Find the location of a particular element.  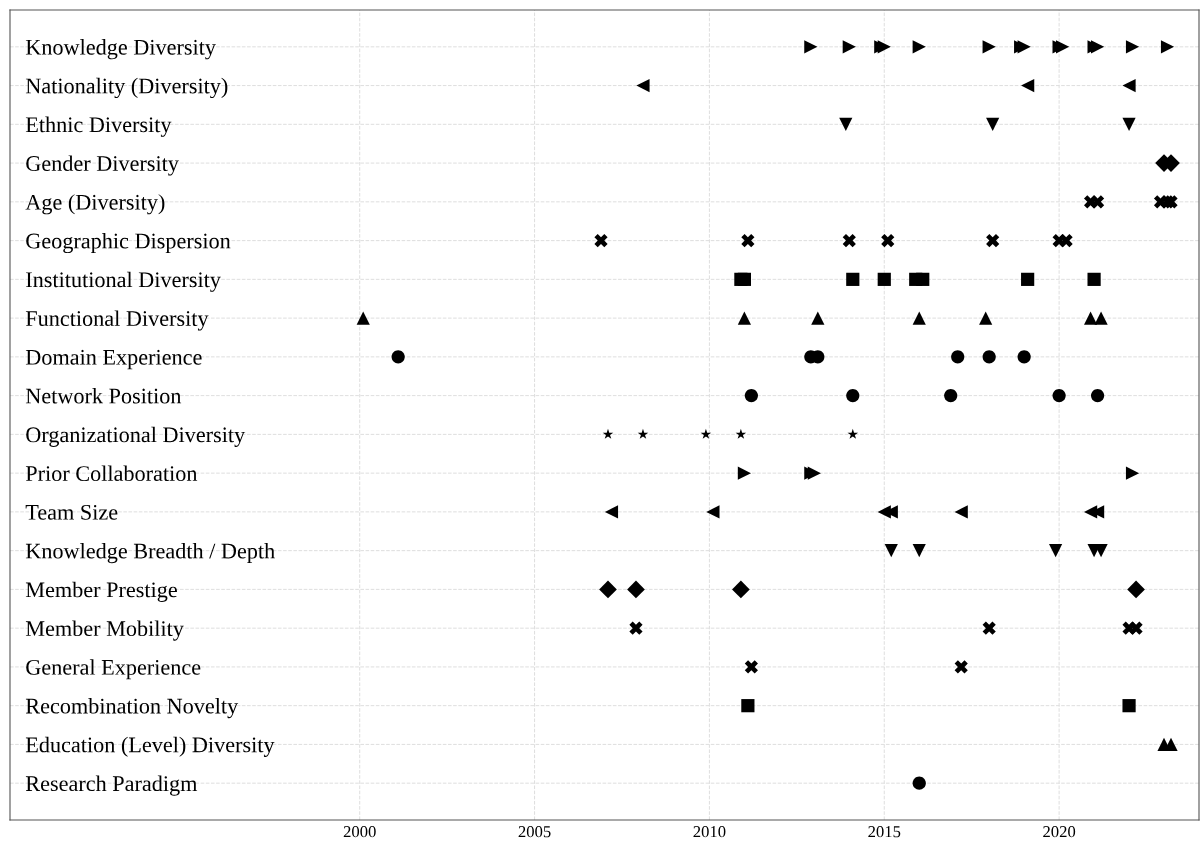

y-tick-label: Member Prestige is located at coordinates (101, 591).